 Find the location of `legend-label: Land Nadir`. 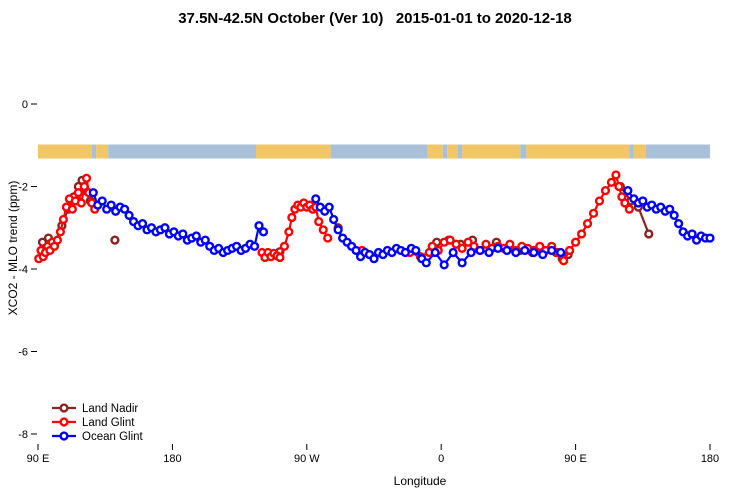

legend-label: Land Nadir is located at coordinates (110, 409).